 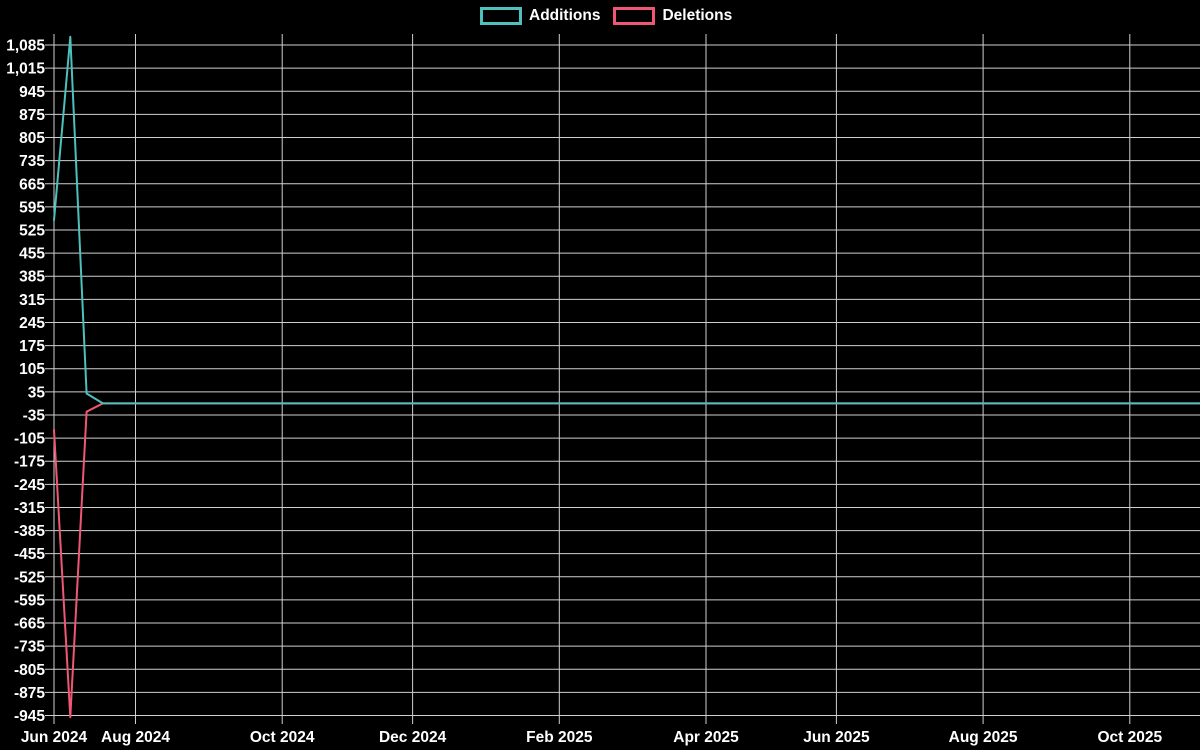 What do you see at coordinates (54, 737) in the screenshot?
I see `x-axis-tick-label: Jun 2024` at bounding box center [54, 737].